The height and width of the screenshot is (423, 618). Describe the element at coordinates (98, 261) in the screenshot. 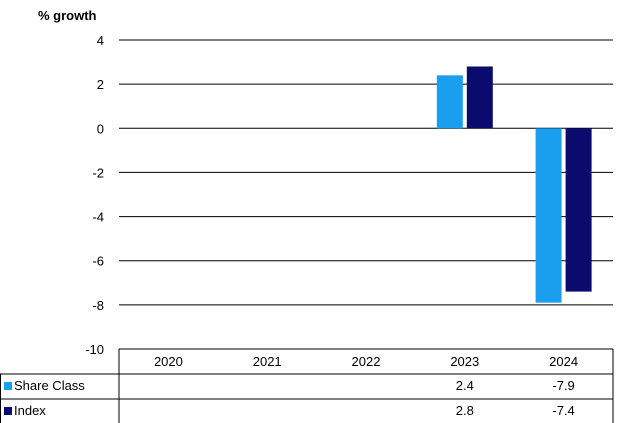

I see `y-tick-label: -6` at that location.